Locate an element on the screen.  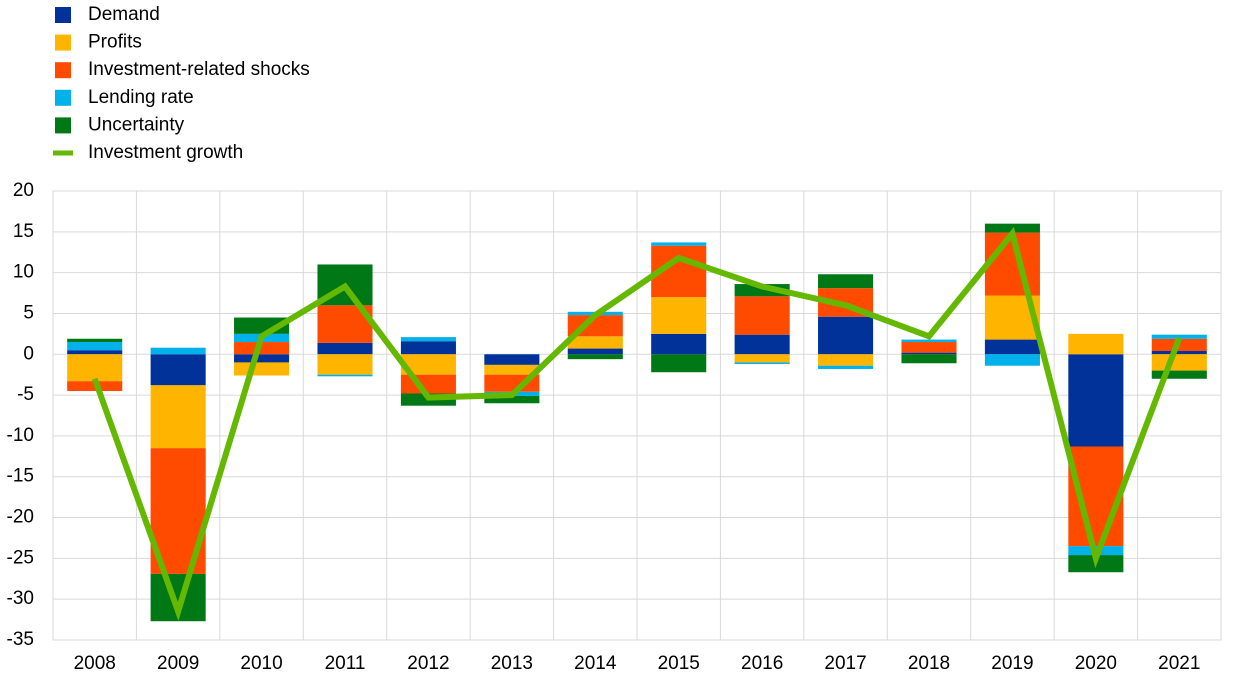
y-tick-label: 20 is located at coordinates (23, 190).